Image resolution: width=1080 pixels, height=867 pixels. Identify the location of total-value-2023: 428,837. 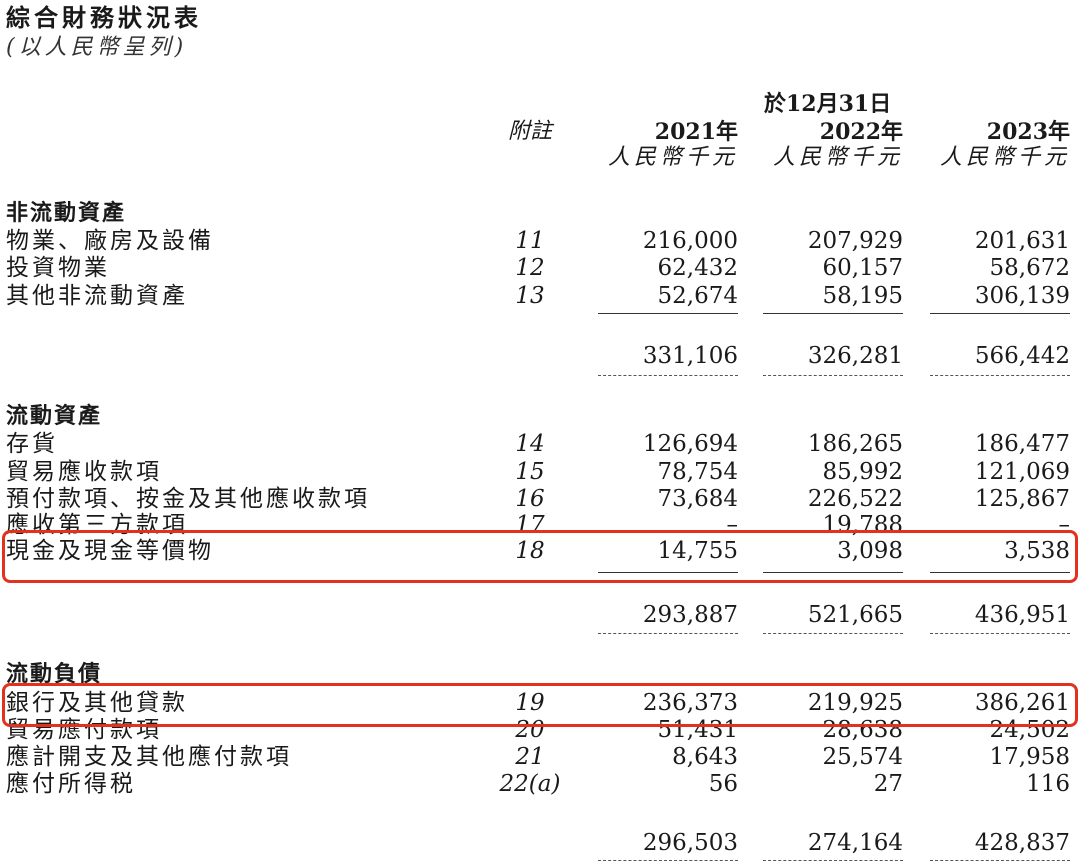
(1022, 843).